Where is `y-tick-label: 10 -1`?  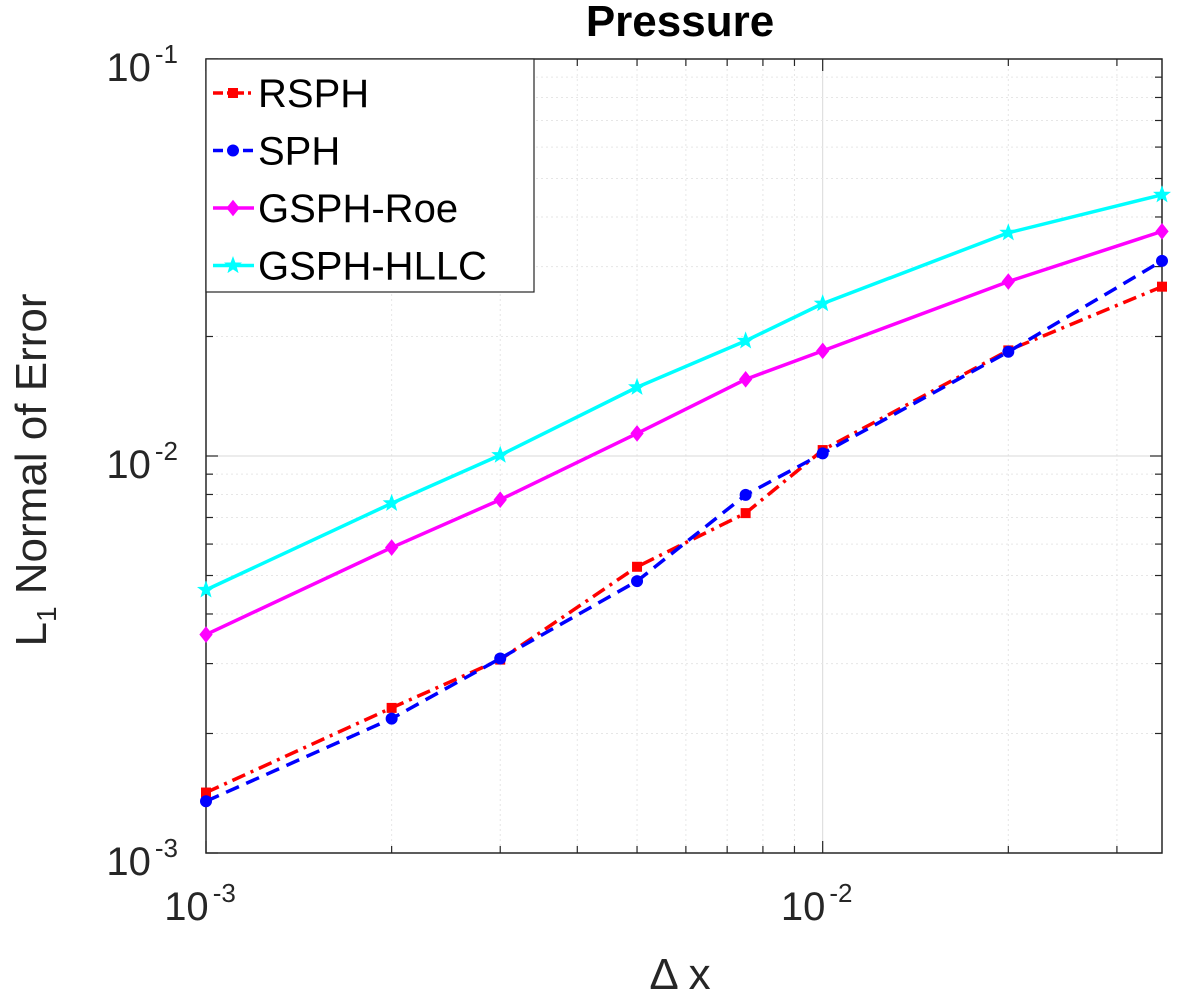 y-tick-label: 10 -1 is located at coordinates (142, 64).